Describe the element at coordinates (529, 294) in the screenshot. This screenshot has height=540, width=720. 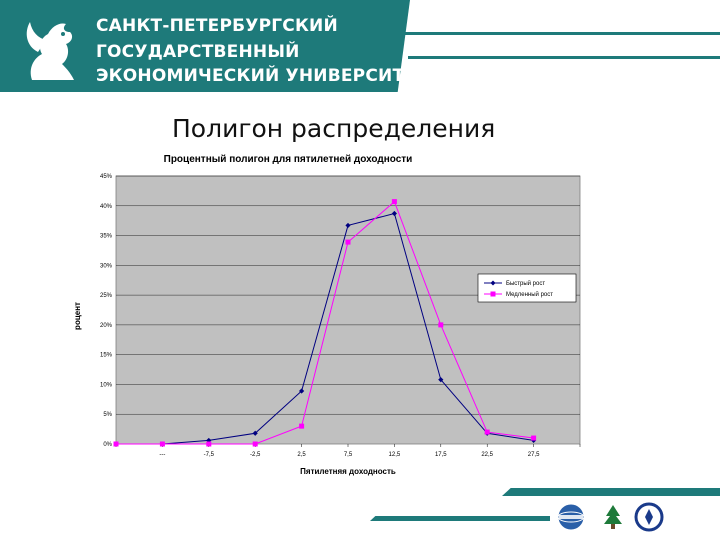
I see `legend-label: Медленный рост` at that location.